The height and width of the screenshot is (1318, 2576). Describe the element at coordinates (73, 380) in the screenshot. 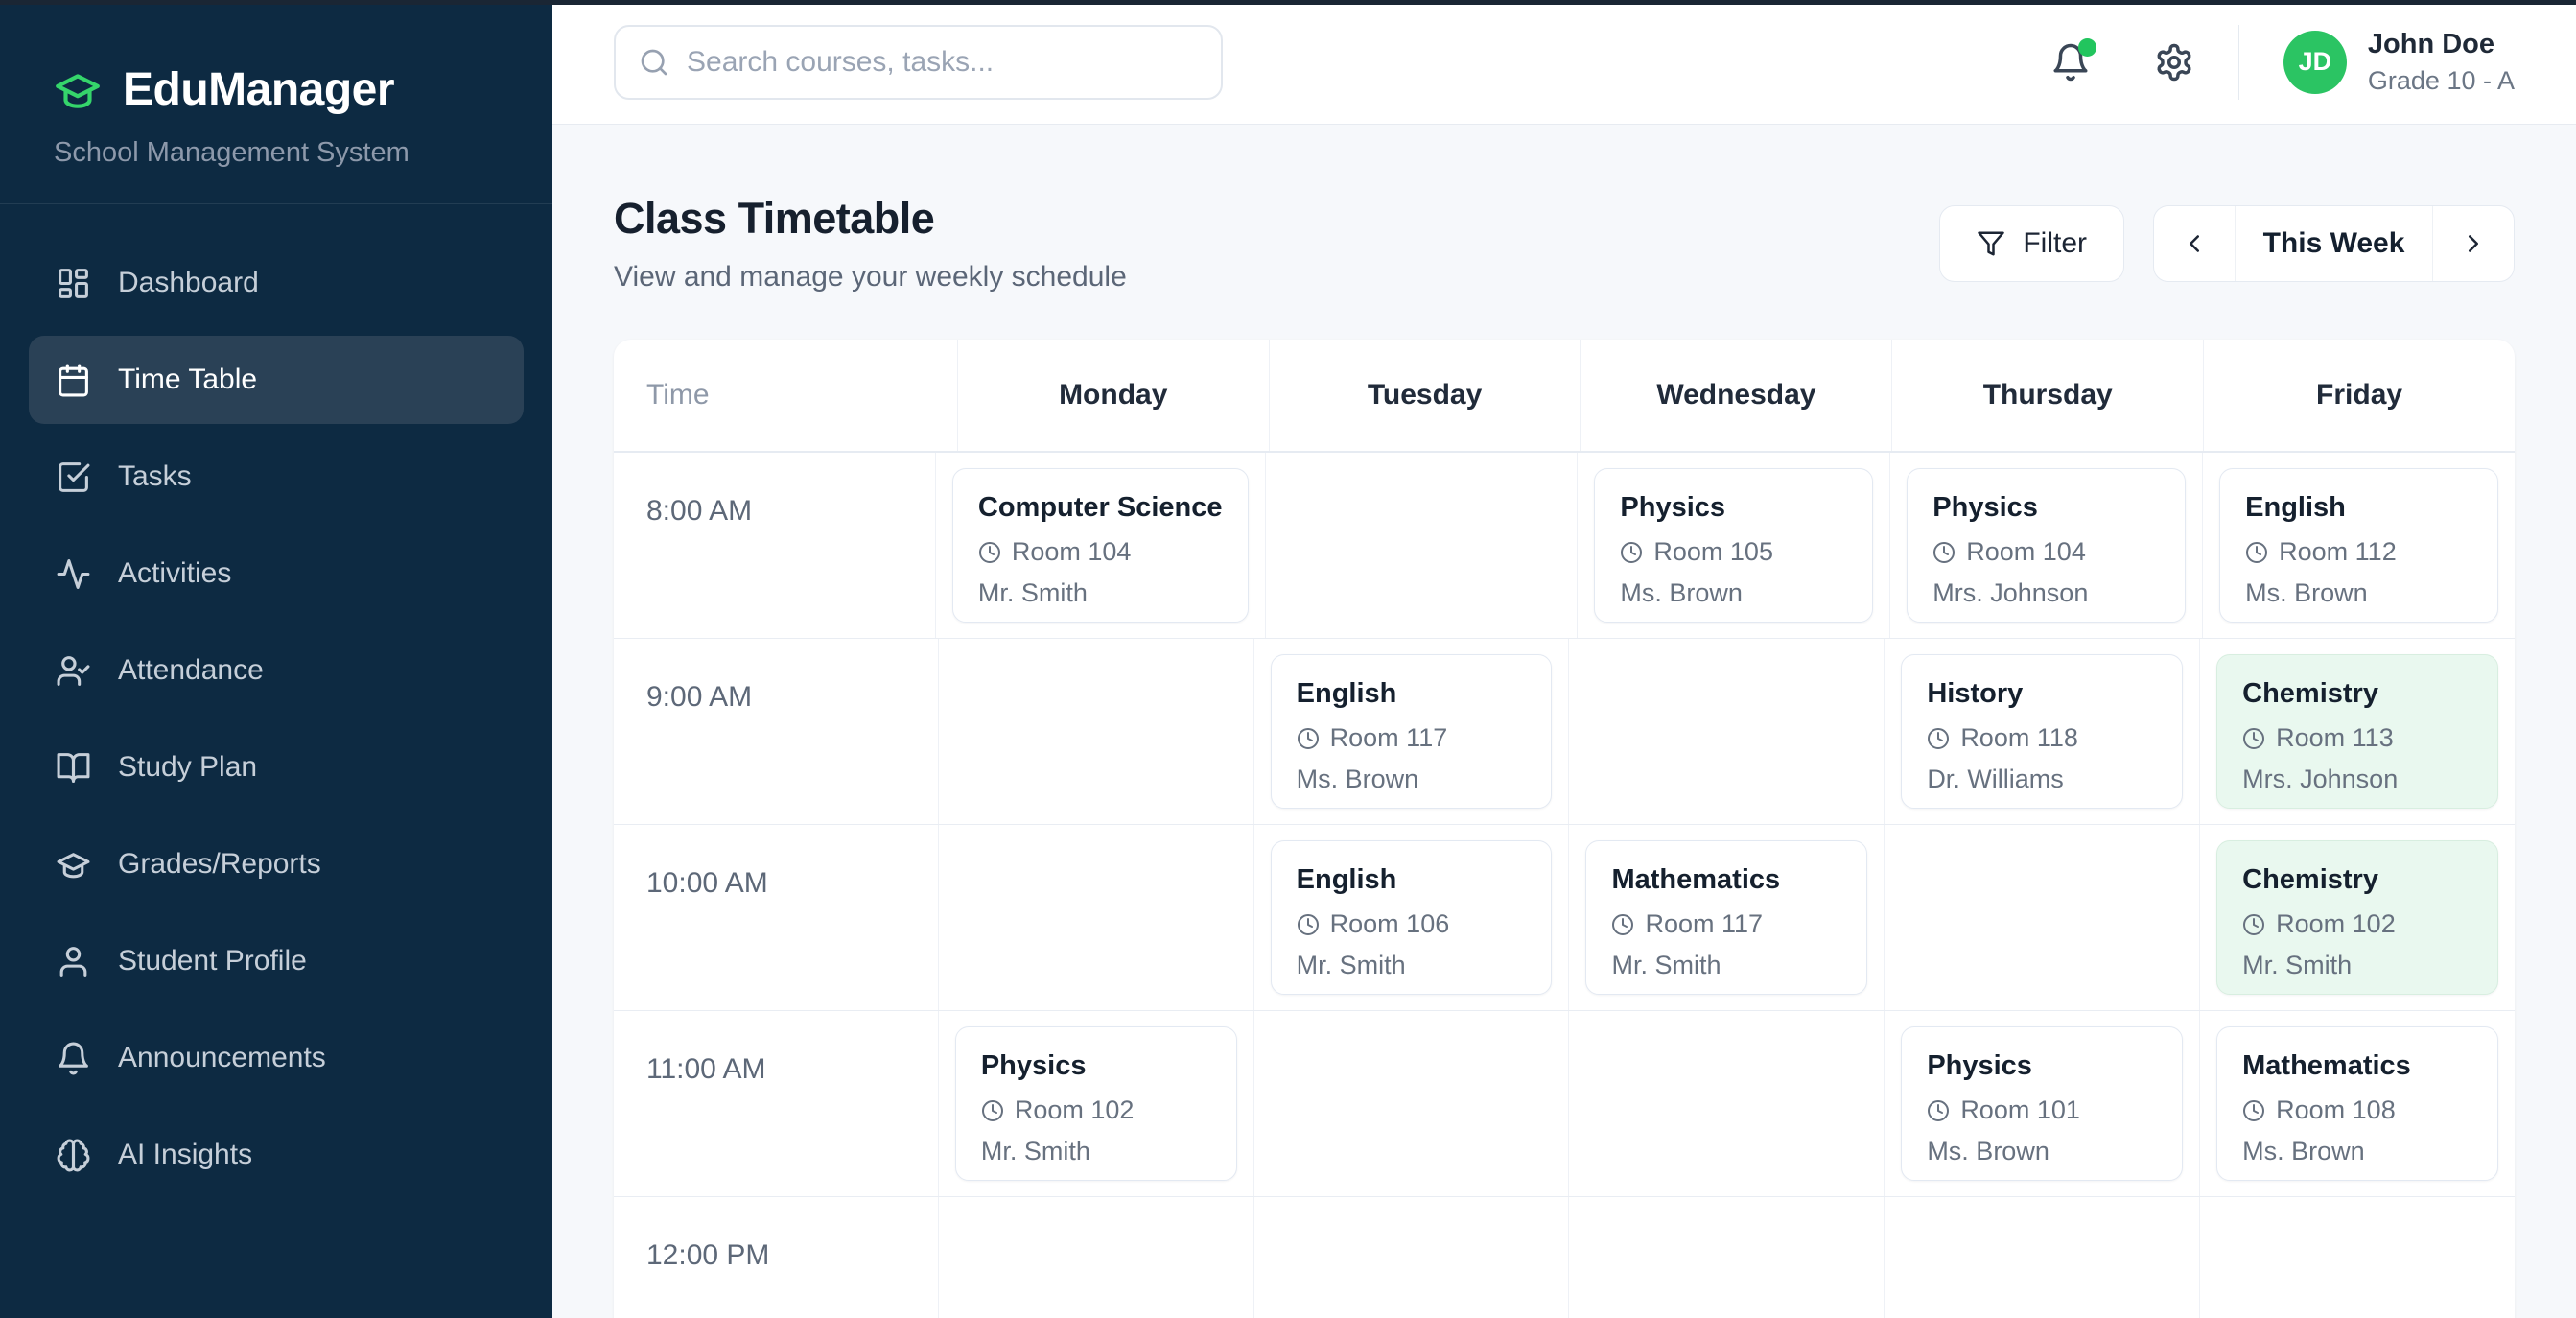

I see `calendar-icon` at that location.